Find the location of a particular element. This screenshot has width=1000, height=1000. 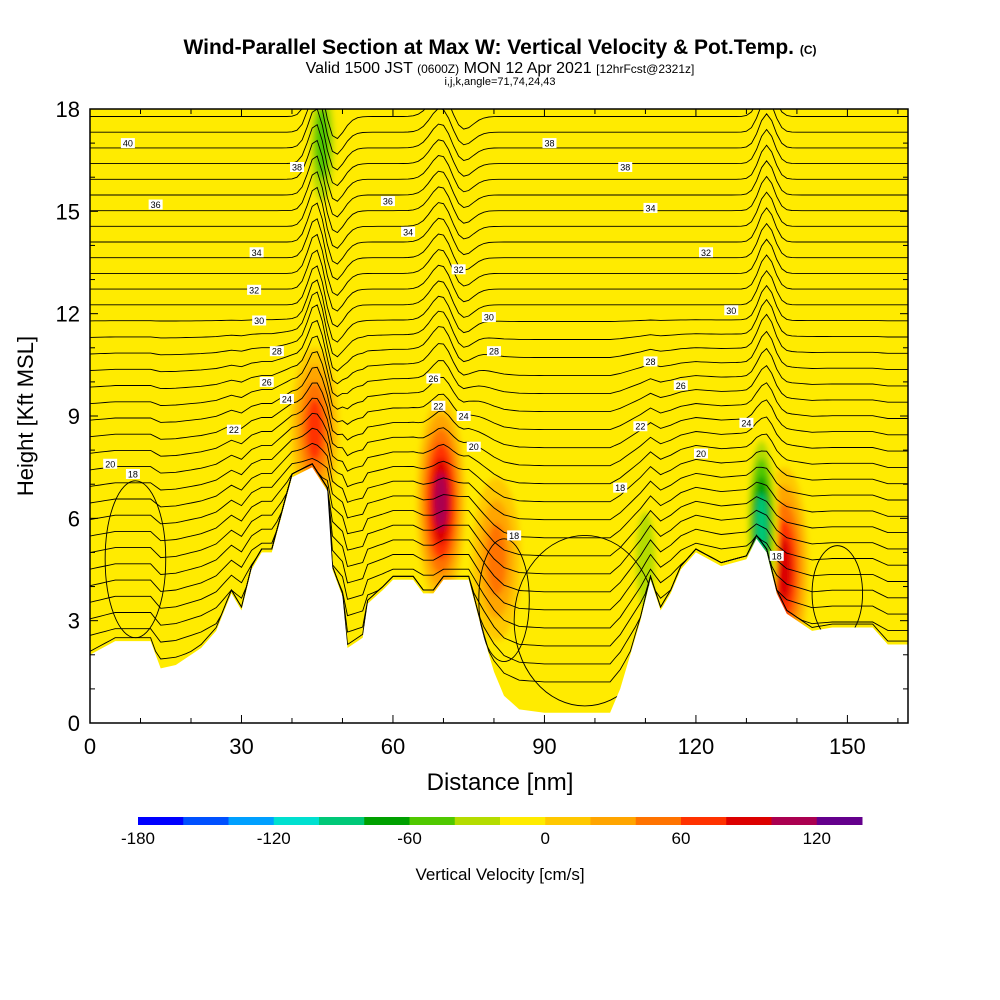

contour-label-32: 18 is located at coordinates (514, 535).